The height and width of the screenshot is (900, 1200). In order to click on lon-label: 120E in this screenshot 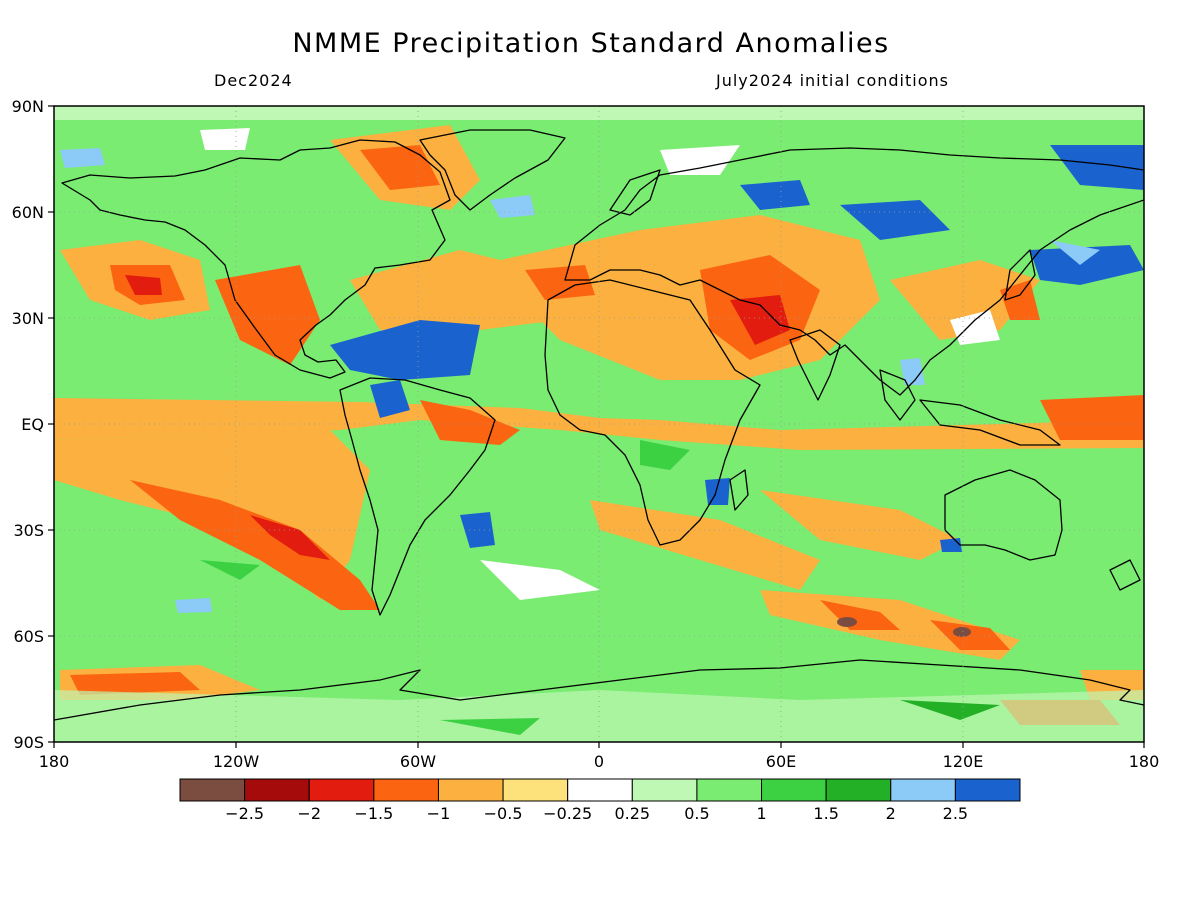, I will do `click(963, 761)`.